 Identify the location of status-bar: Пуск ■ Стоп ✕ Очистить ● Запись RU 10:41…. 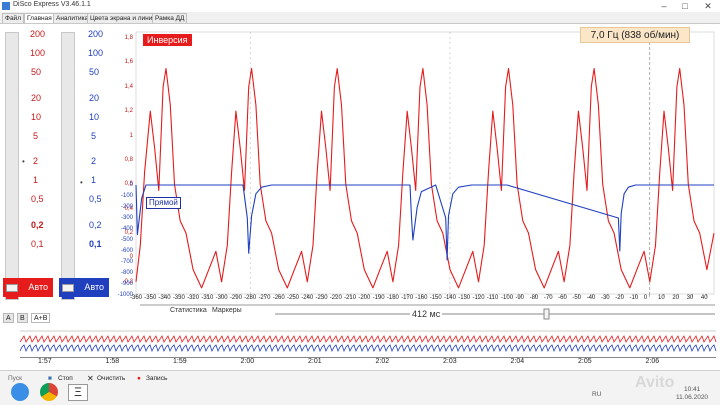
(360, 387).